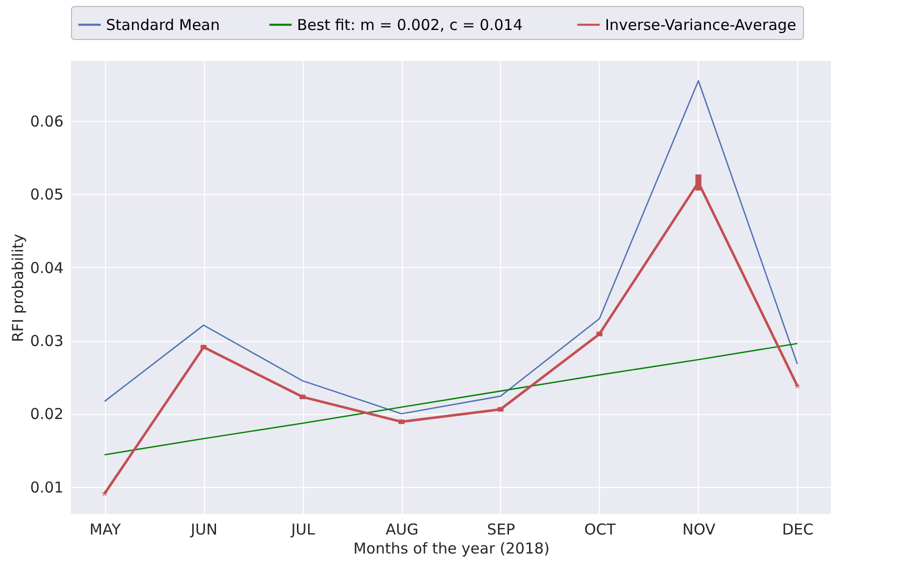 The image size is (897, 577). I want to click on y-tick-label: 0.06, so click(47, 121).